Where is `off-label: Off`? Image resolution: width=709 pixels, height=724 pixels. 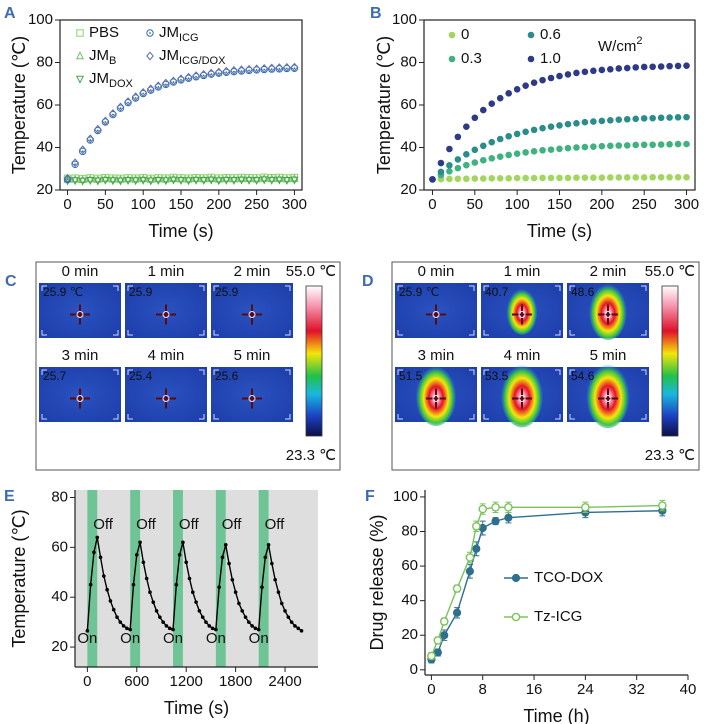 off-label: Off is located at coordinates (146, 524).